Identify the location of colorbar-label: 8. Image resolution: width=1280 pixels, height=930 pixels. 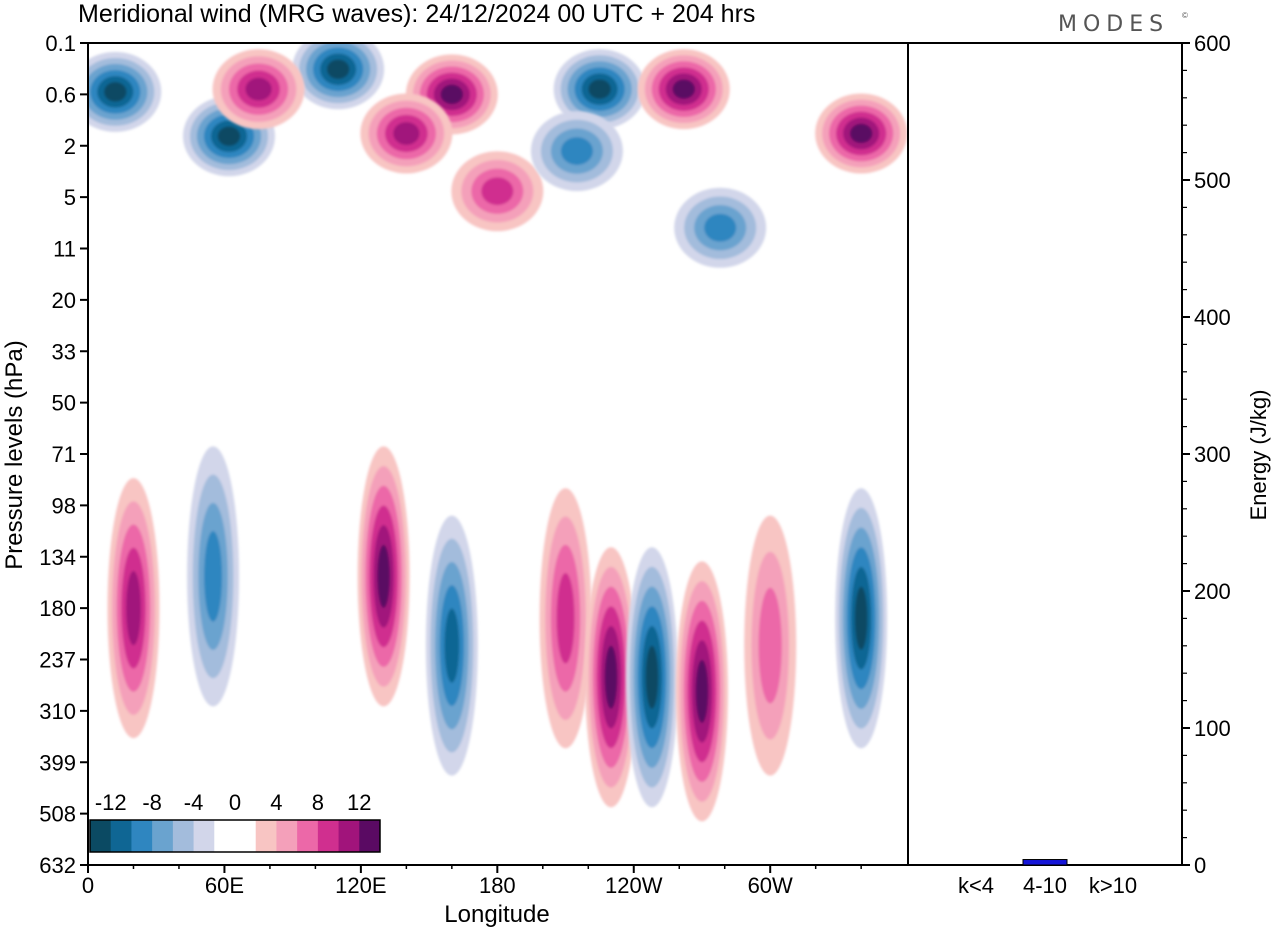
(318, 802).